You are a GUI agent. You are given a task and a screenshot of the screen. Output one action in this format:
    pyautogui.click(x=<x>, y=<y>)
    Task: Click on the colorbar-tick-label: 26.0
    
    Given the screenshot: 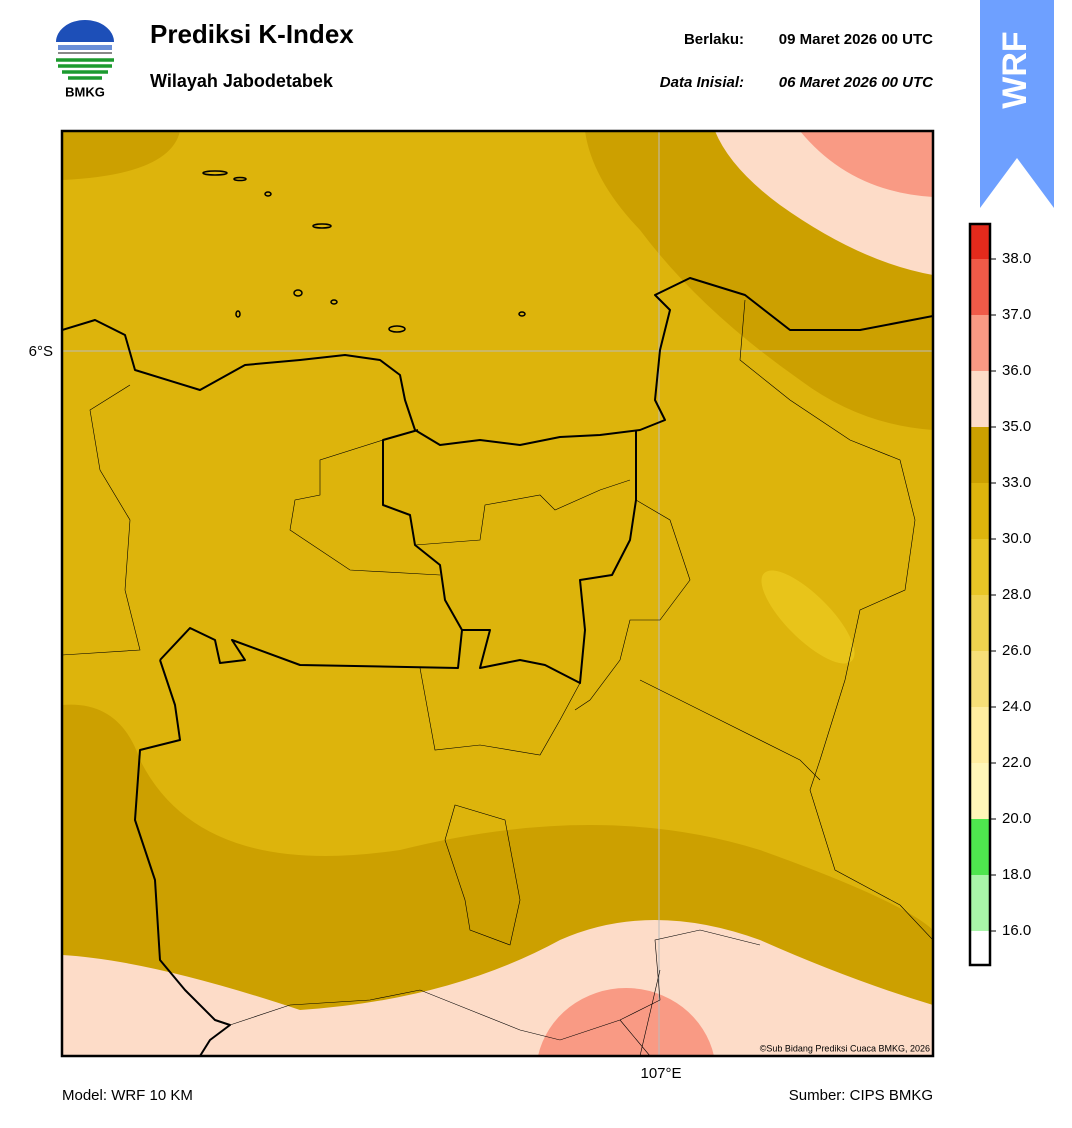 What is the action you would take?
    pyautogui.click(x=1016, y=650)
    